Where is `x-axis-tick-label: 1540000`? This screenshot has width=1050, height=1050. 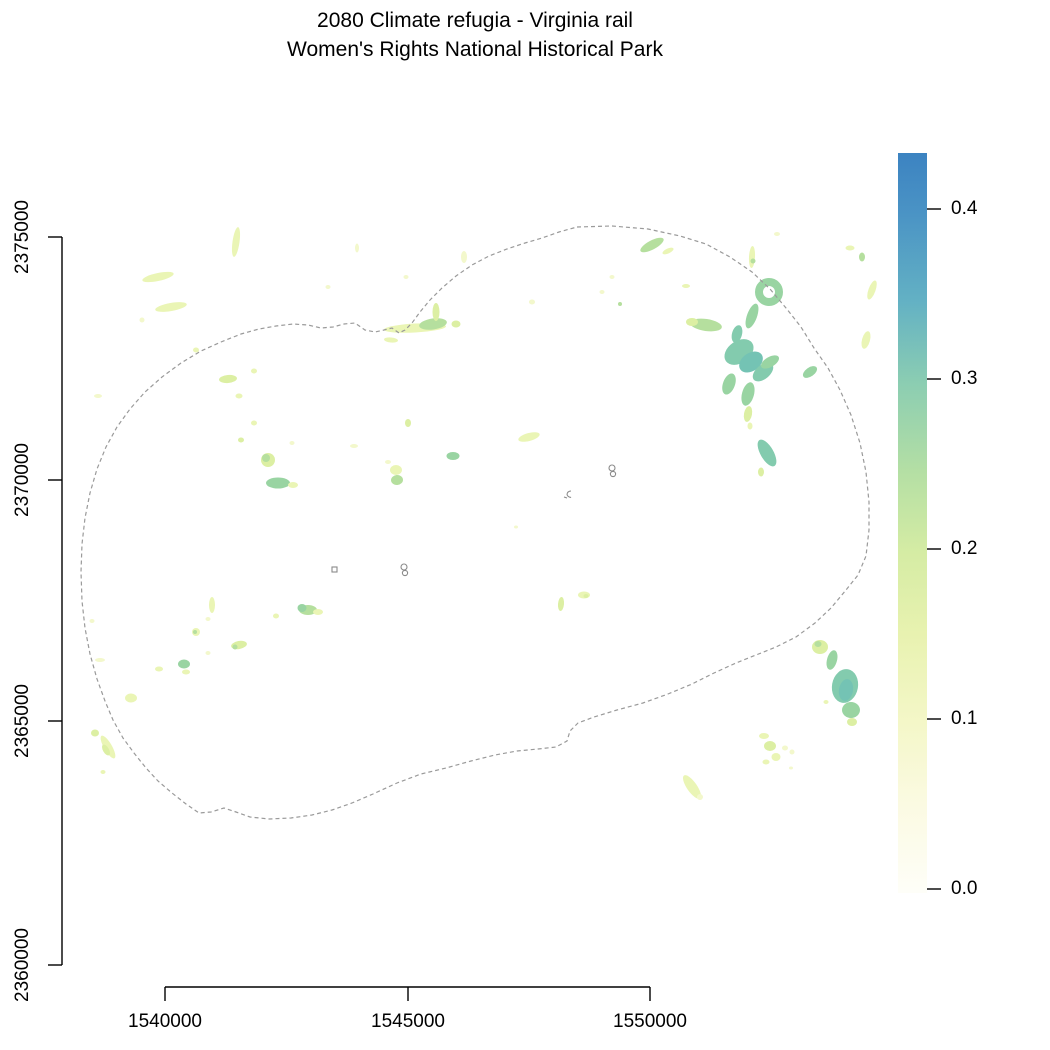 x-axis-tick-label: 1540000 is located at coordinates (165, 1021).